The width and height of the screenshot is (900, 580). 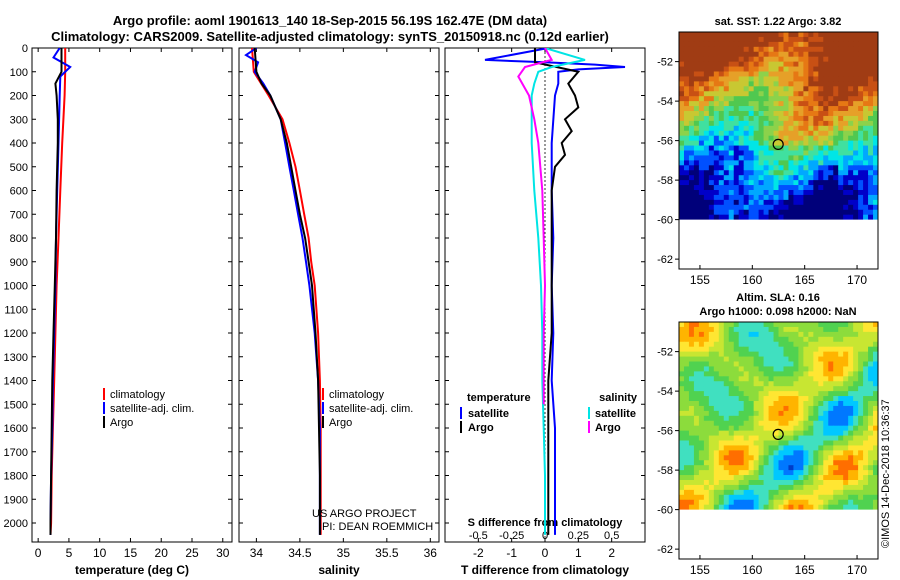 What do you see at coordinates (665, 221) in the screenshot?
I see `map-y-tick-label: -60` at bounding box center [665, 221].